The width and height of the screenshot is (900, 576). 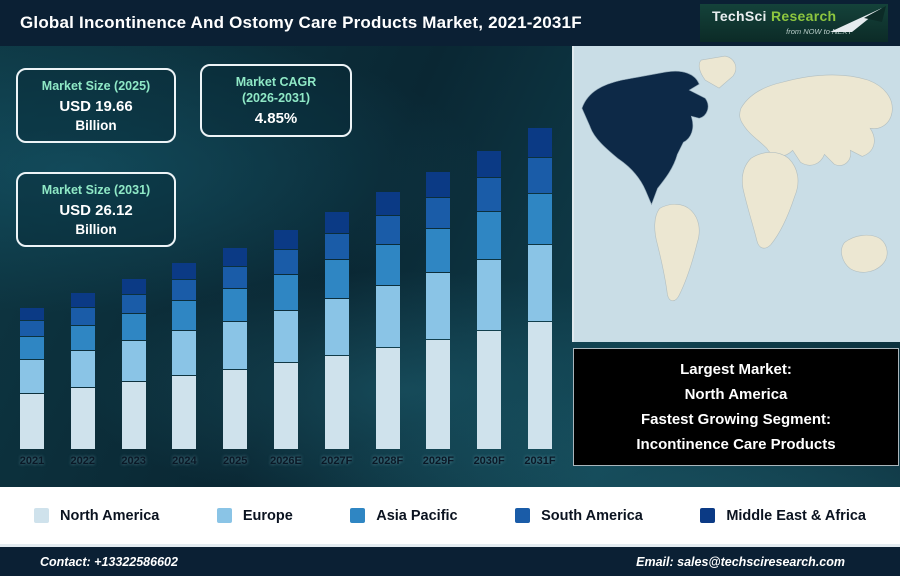 I want to click on footer-contact: Contact: +13322586602, so click(x=109, y=561).